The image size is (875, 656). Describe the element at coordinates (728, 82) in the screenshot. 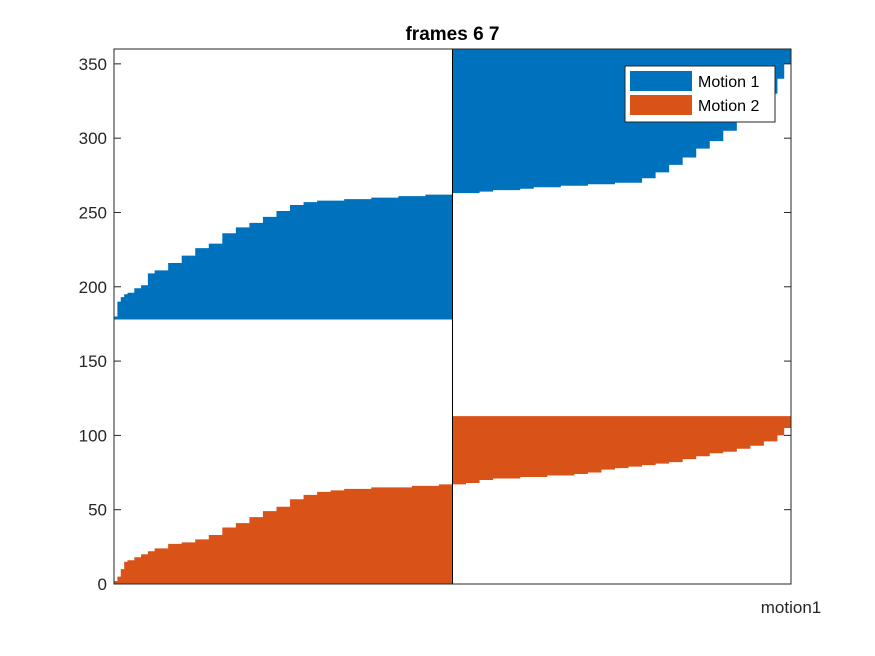

I see `legend-label-1: Motion 1` at that location.